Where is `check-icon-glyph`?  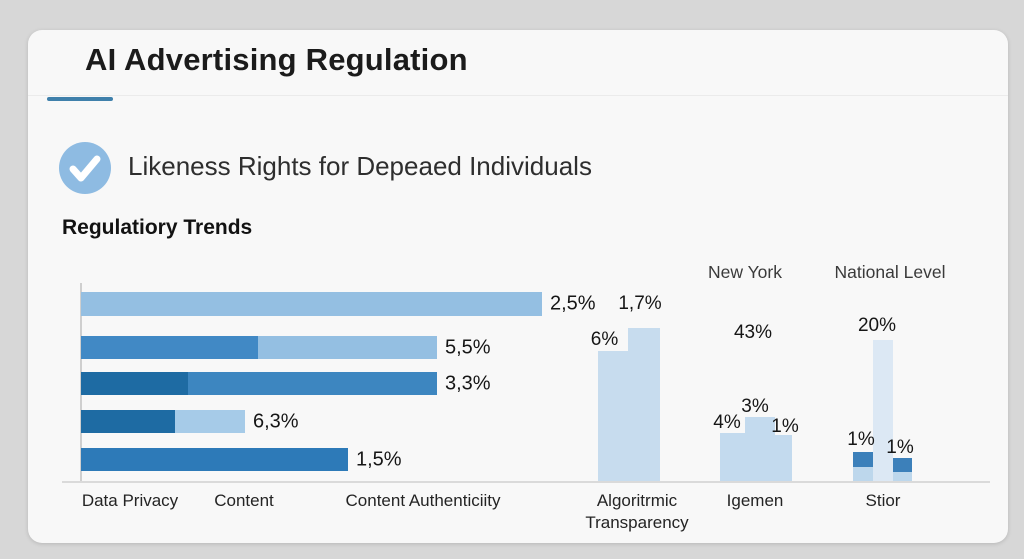
check-icon-glyph is located at coordinates (85, 168).